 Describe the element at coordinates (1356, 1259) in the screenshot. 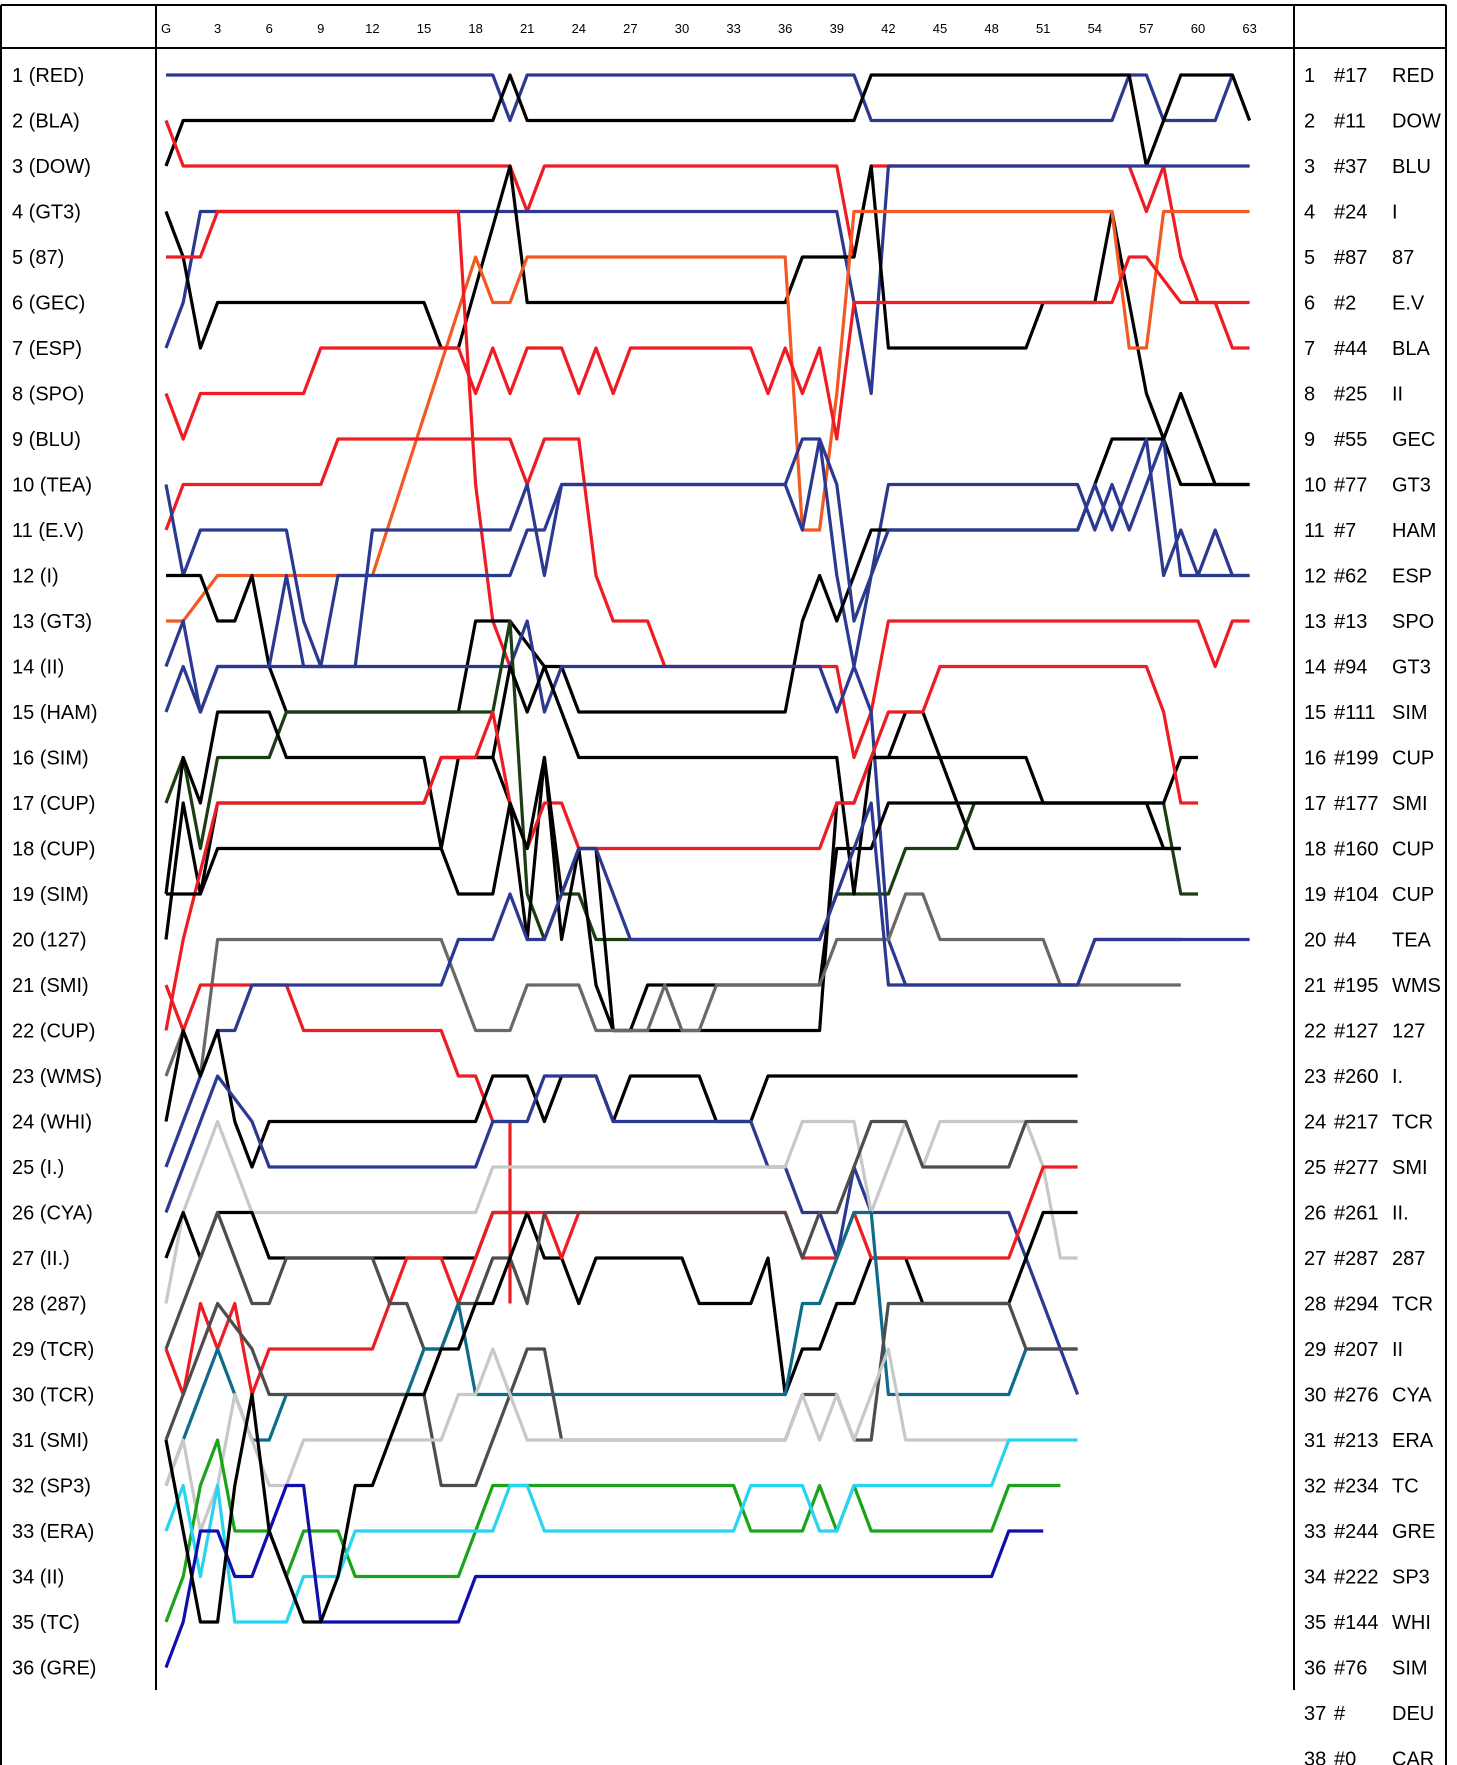

I see `car-number: #287` at that location.